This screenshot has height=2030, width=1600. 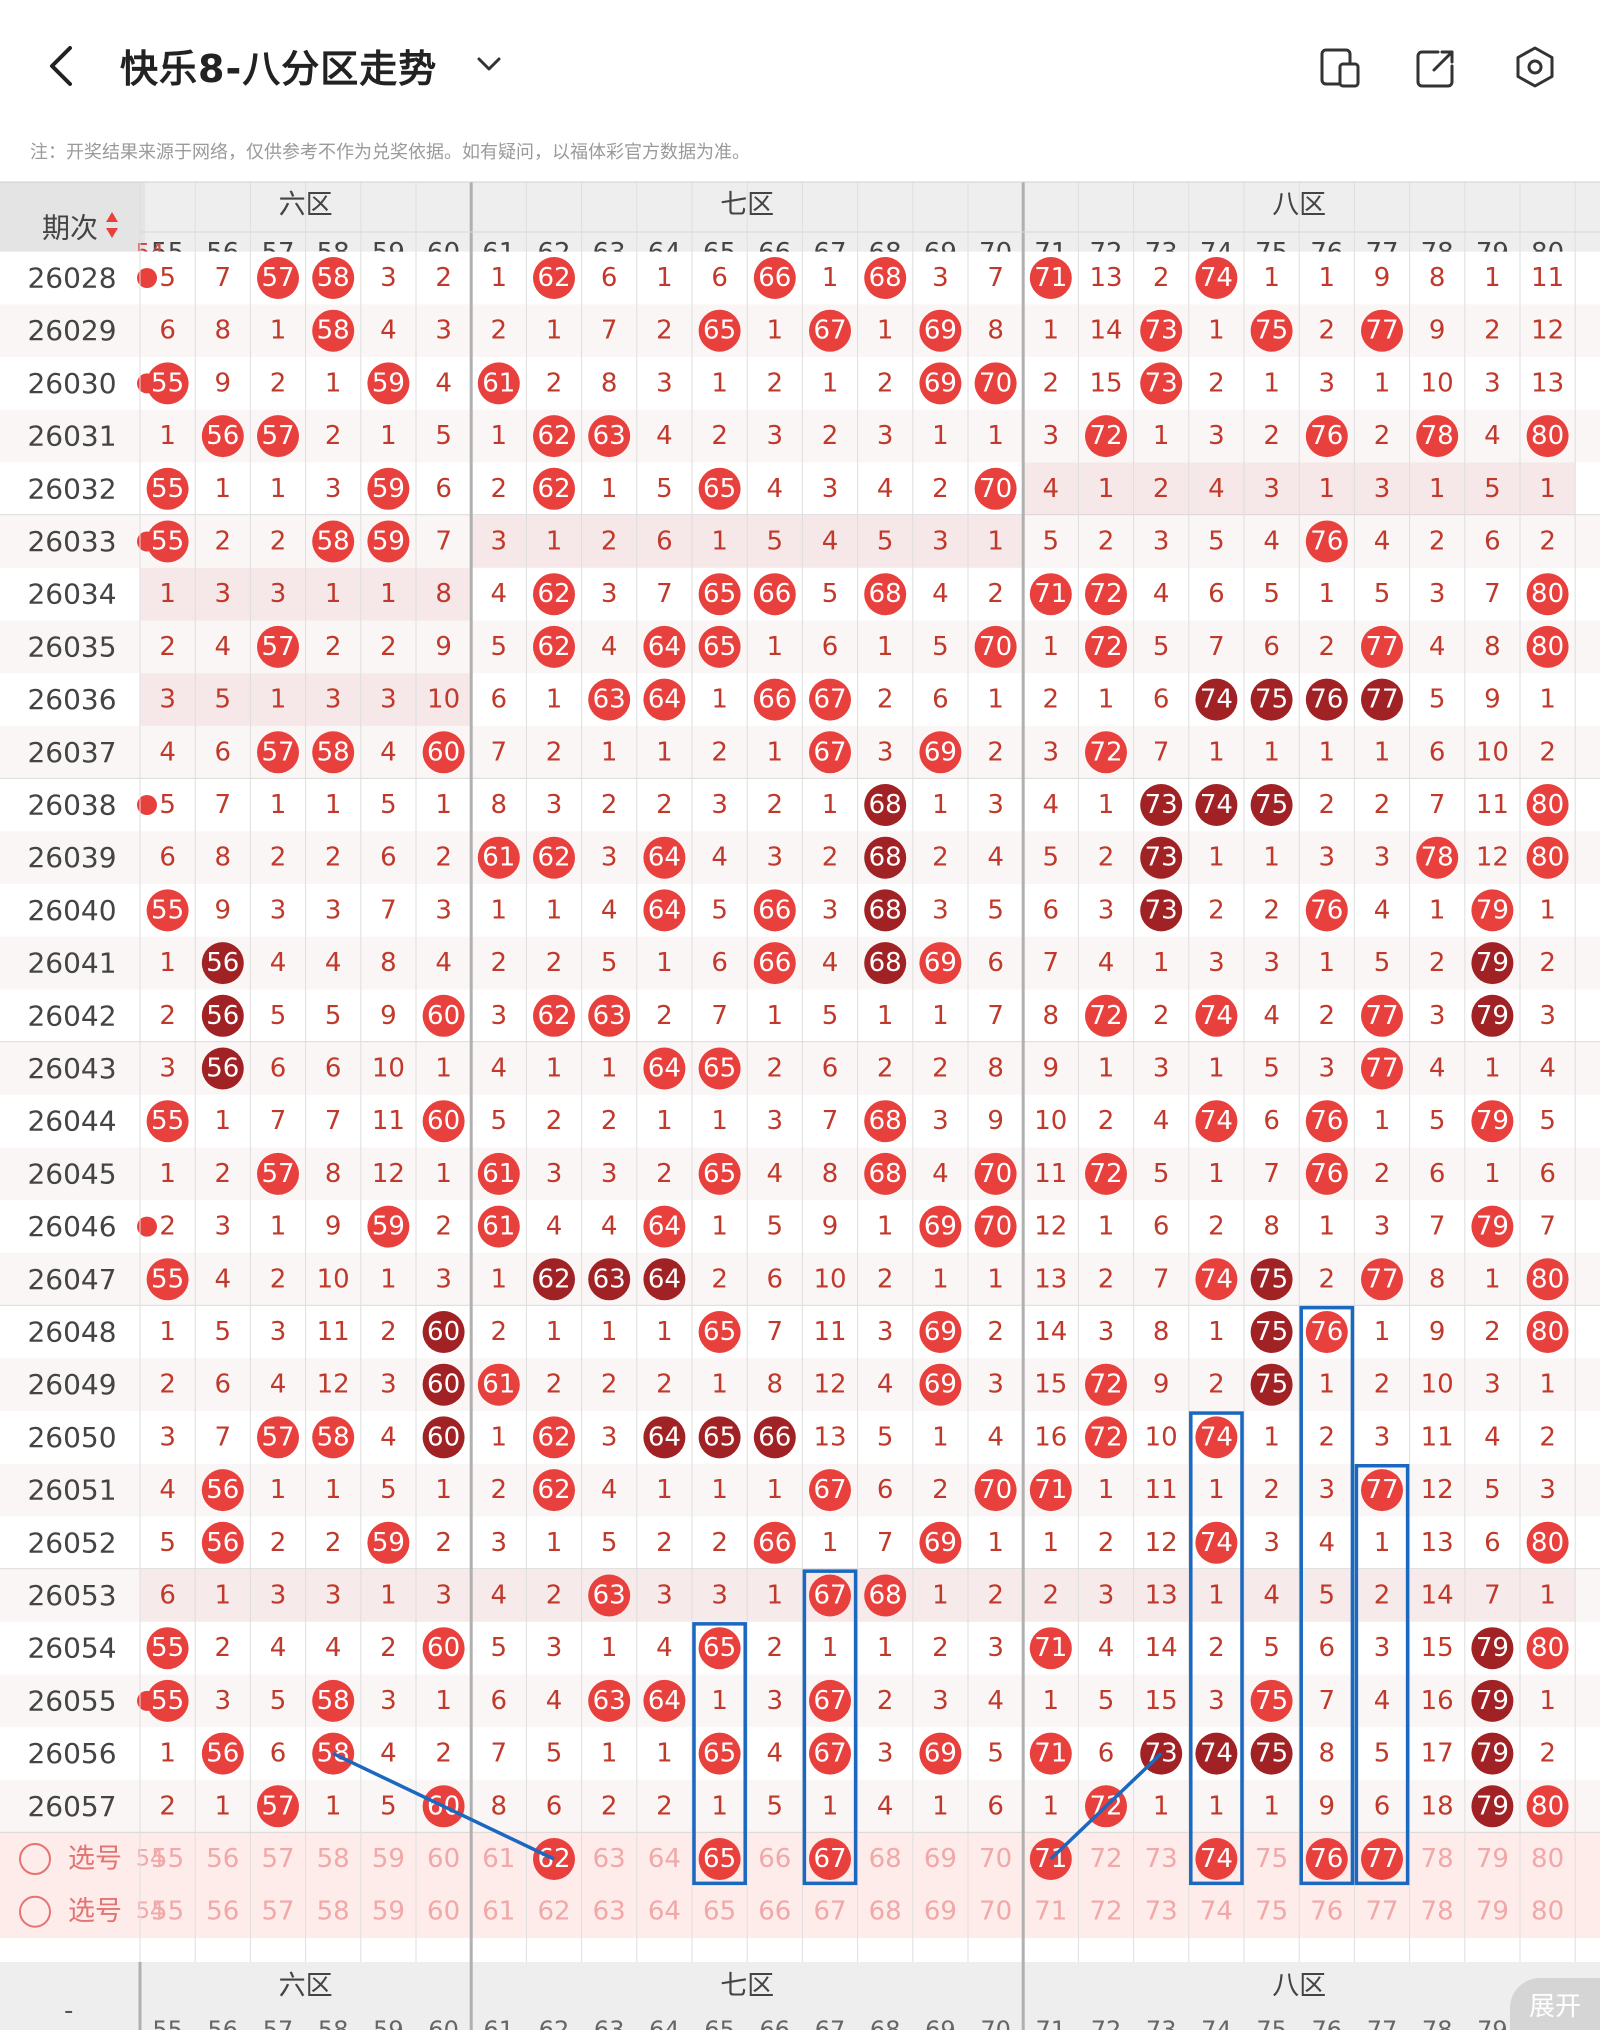 What do you see at coordinates (1340, 68) in the screenshot?
I see `split-screen-icon` at bounding box center [1340, 68].